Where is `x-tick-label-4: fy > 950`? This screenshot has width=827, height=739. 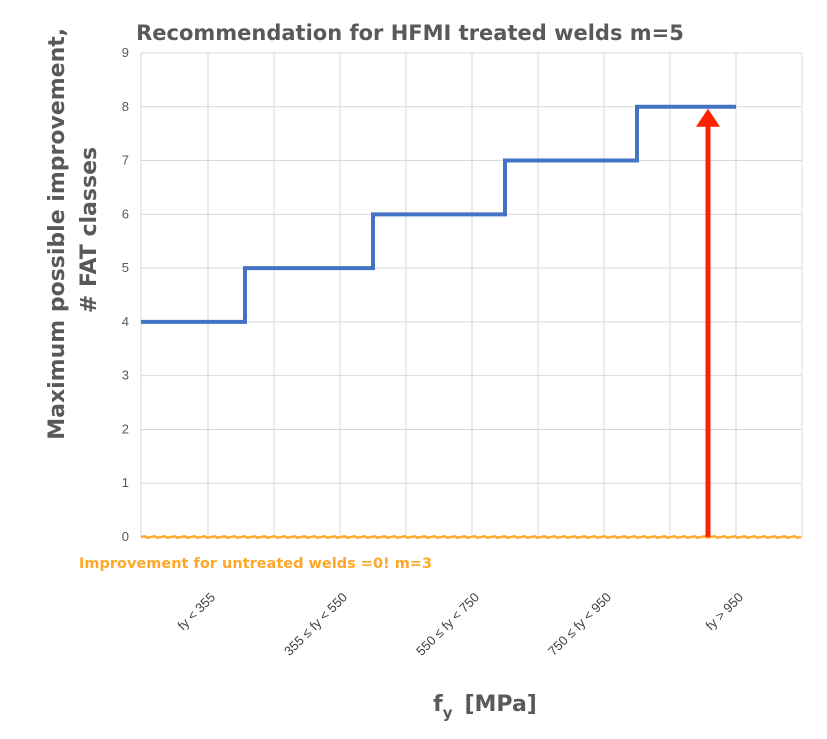 x-tick-label-4: fy > 950 is located at coordinates (725, 612).